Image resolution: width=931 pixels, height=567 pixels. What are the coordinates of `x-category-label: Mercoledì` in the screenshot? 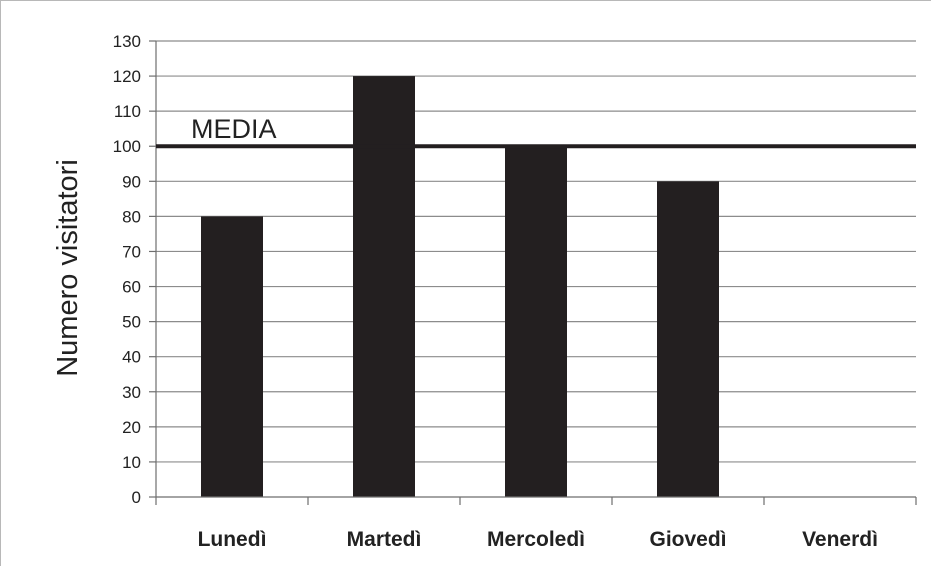 It's located at (536, 539).